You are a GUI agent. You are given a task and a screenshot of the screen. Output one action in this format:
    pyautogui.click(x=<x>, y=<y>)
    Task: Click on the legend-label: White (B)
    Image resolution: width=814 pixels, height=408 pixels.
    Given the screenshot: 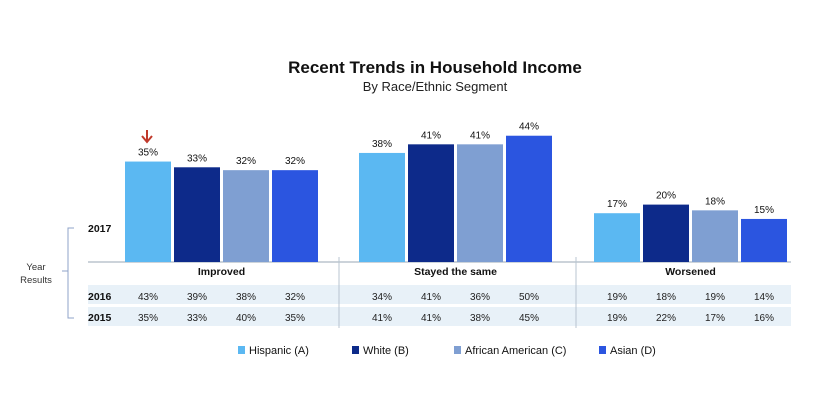 What is the action you would take?
    pyautogui.click(x=386, y=351)
    